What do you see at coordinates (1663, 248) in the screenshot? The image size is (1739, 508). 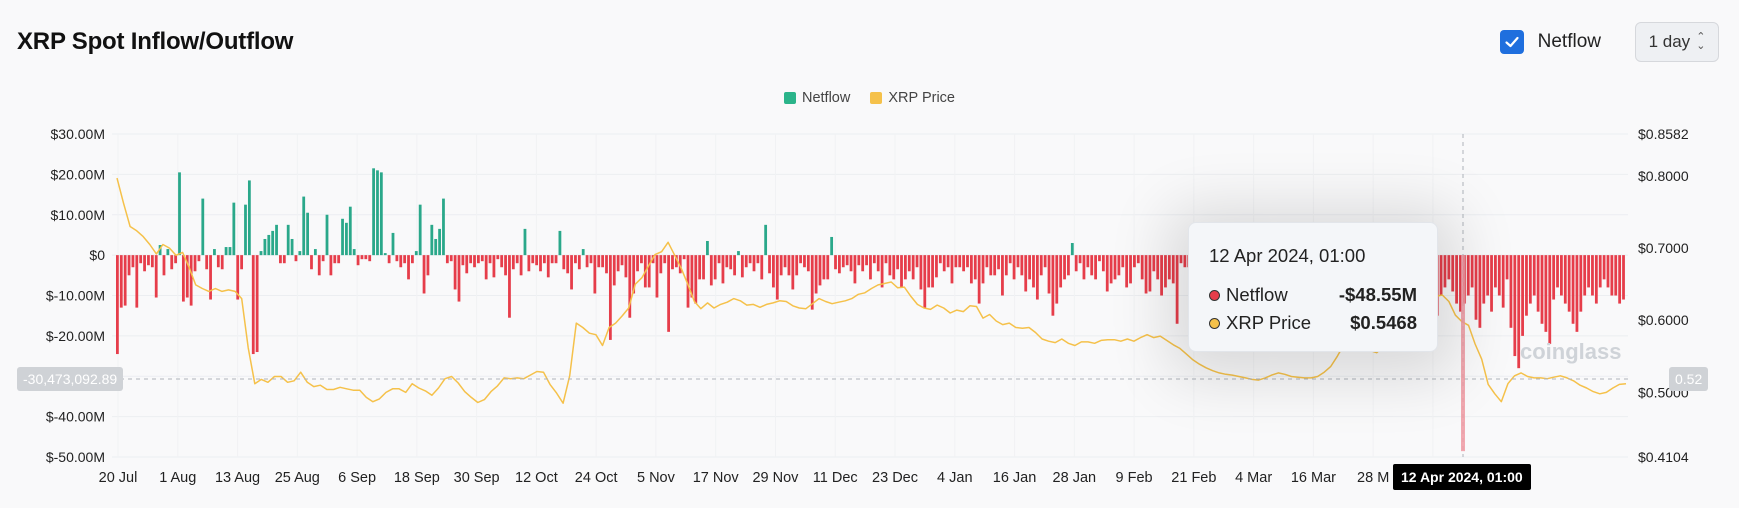 I see `right-axis-tick-label: $0.7000` at bounding box center [1663, 248].